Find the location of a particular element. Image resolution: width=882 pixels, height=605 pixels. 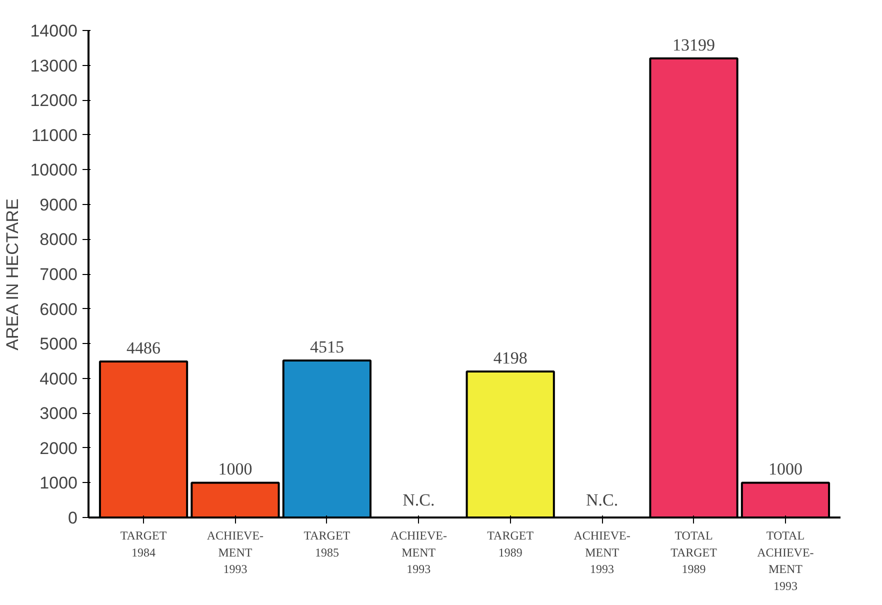

x-tick-label: TOTAL ACHIEVE- MENT 1993 is located at coordinates (785, 560).